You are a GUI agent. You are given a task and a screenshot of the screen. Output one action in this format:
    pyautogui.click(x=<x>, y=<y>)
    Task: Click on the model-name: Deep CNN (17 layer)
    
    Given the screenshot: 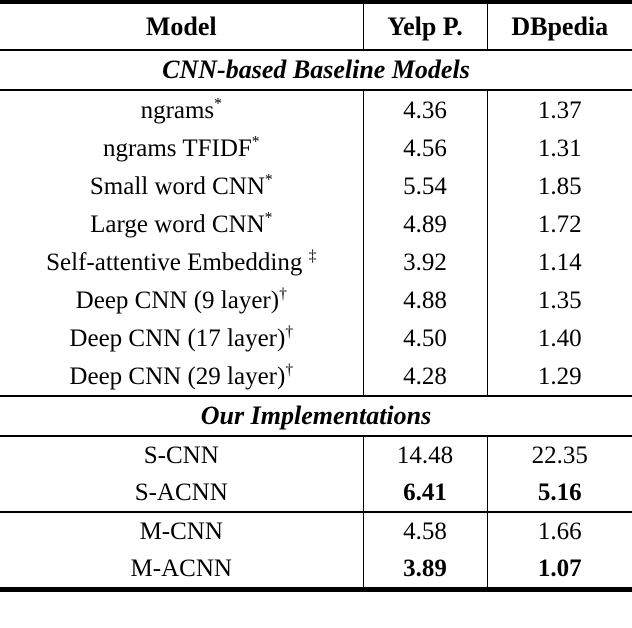 What is the action you would take?
    pyautogui.click(x=177, y=338)
    